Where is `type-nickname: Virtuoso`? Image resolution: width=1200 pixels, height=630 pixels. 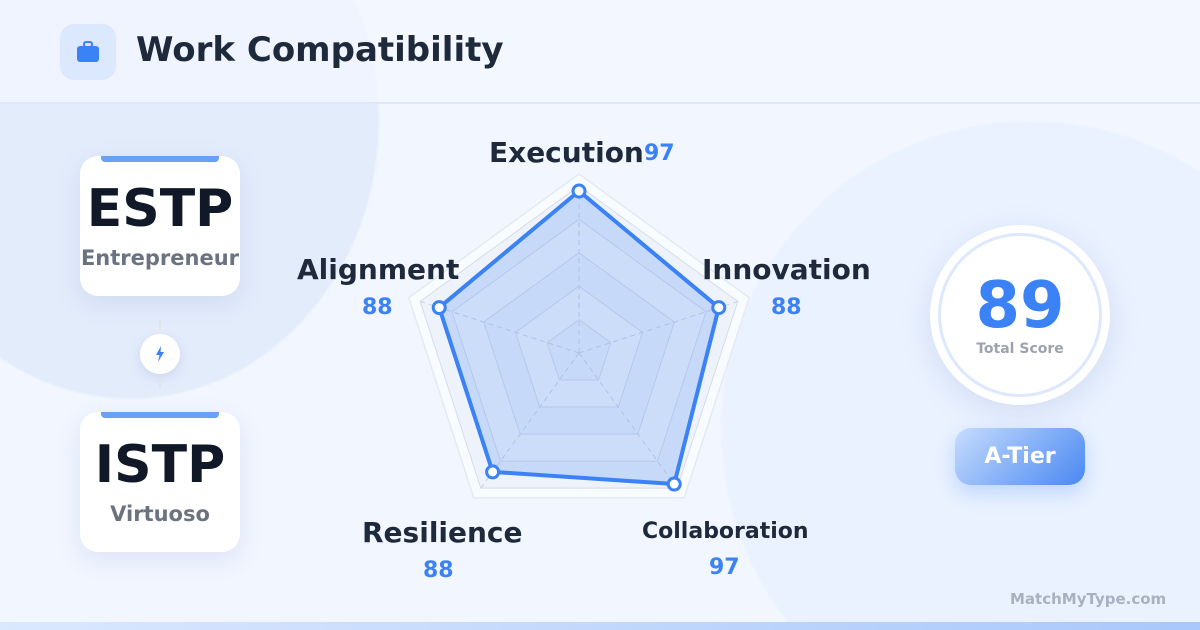
type-nickname: Virtuoso is located at coordinates (160, 514).